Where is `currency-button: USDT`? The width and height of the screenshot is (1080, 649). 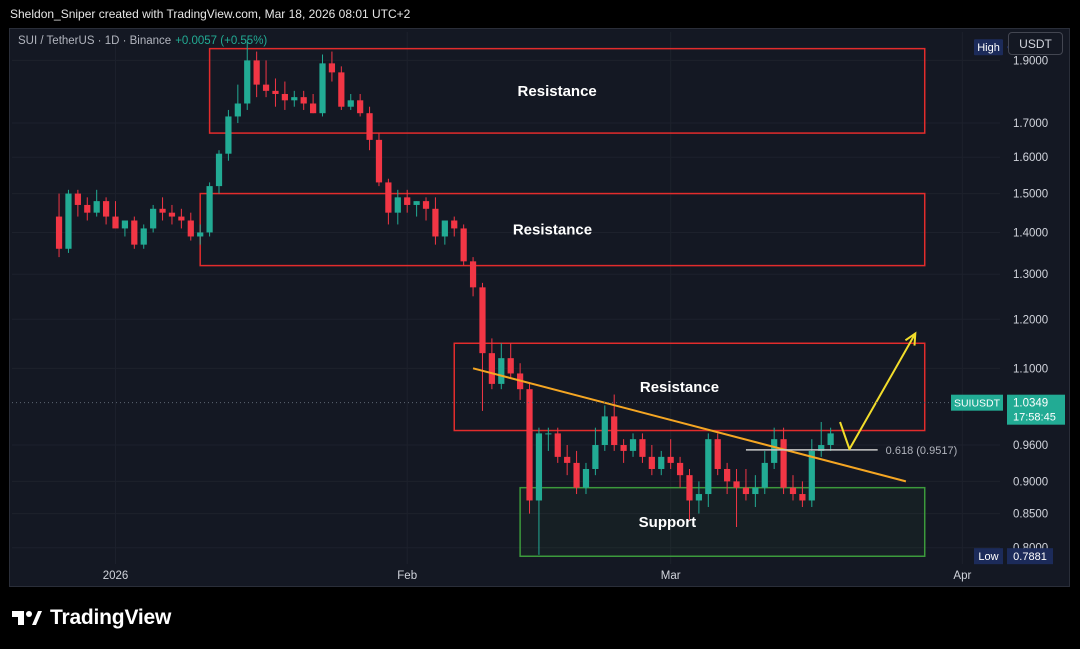 currency-button: USDT is located at coordinates (1035, 43).